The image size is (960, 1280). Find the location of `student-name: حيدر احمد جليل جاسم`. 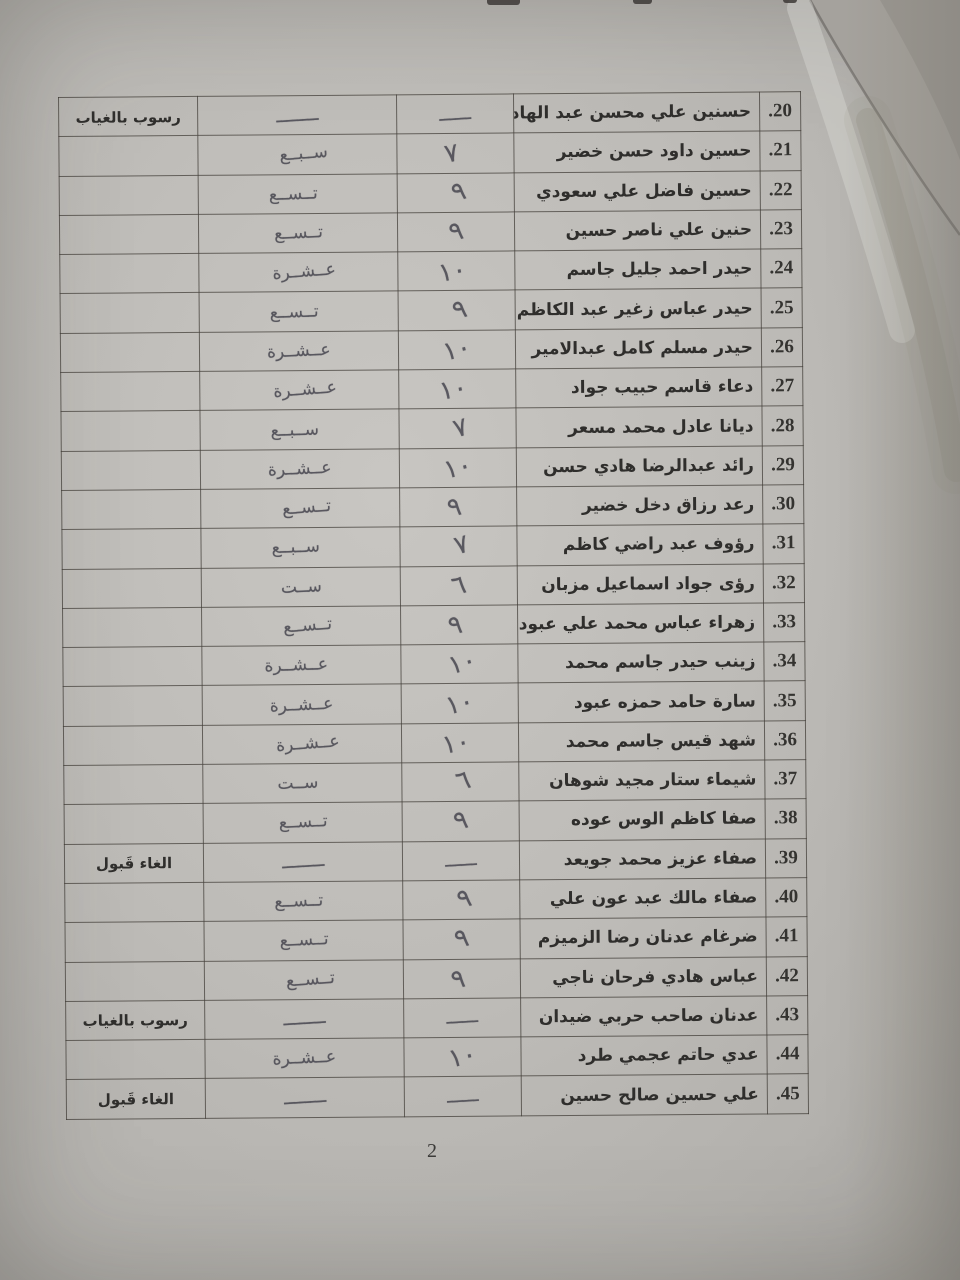

student-name: حيدر احمد جليل جاسم is located at coordinates (659, 269).